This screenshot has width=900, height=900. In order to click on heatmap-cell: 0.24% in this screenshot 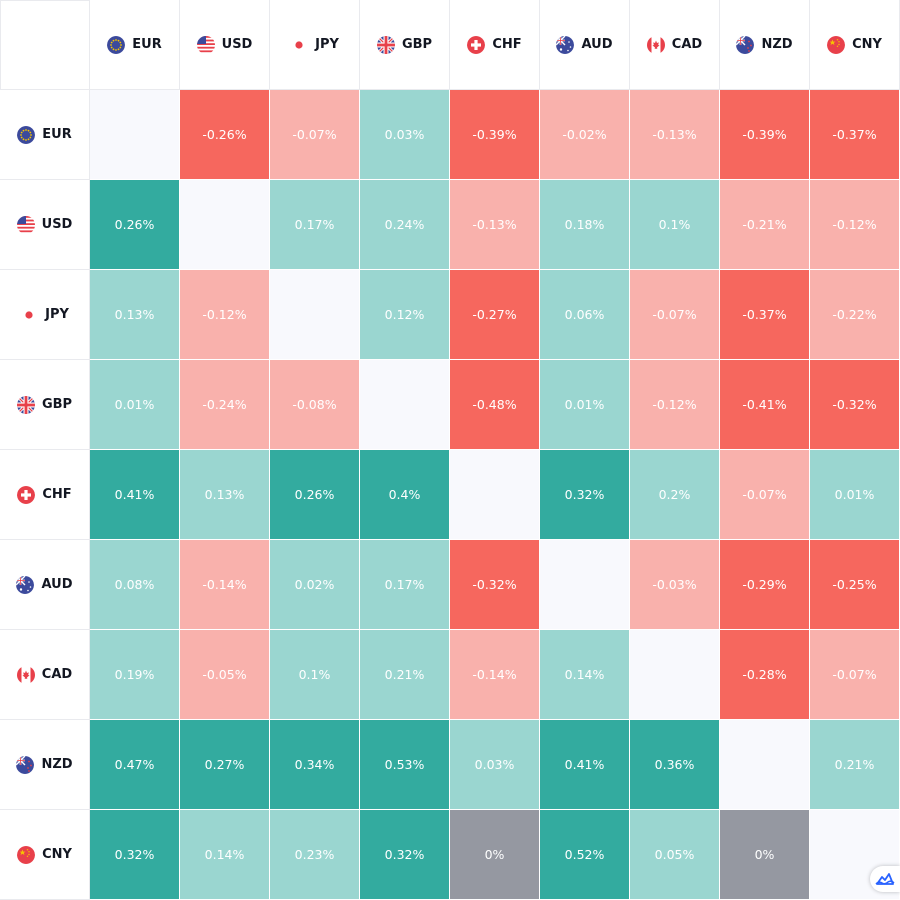, I will do `click(405, 225)`.